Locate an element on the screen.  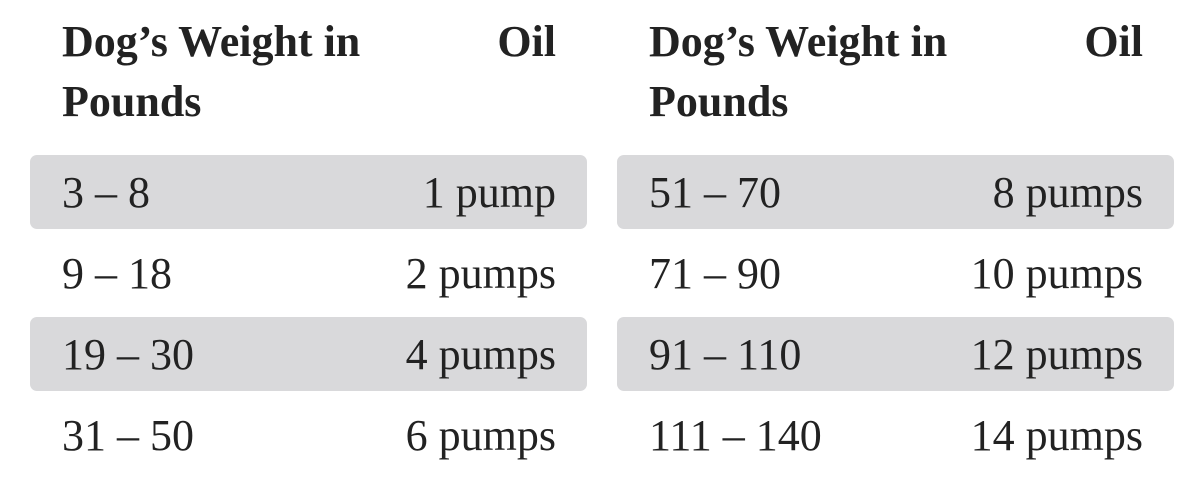
table-cell: 1 pump is located at coordinates (489, 192).